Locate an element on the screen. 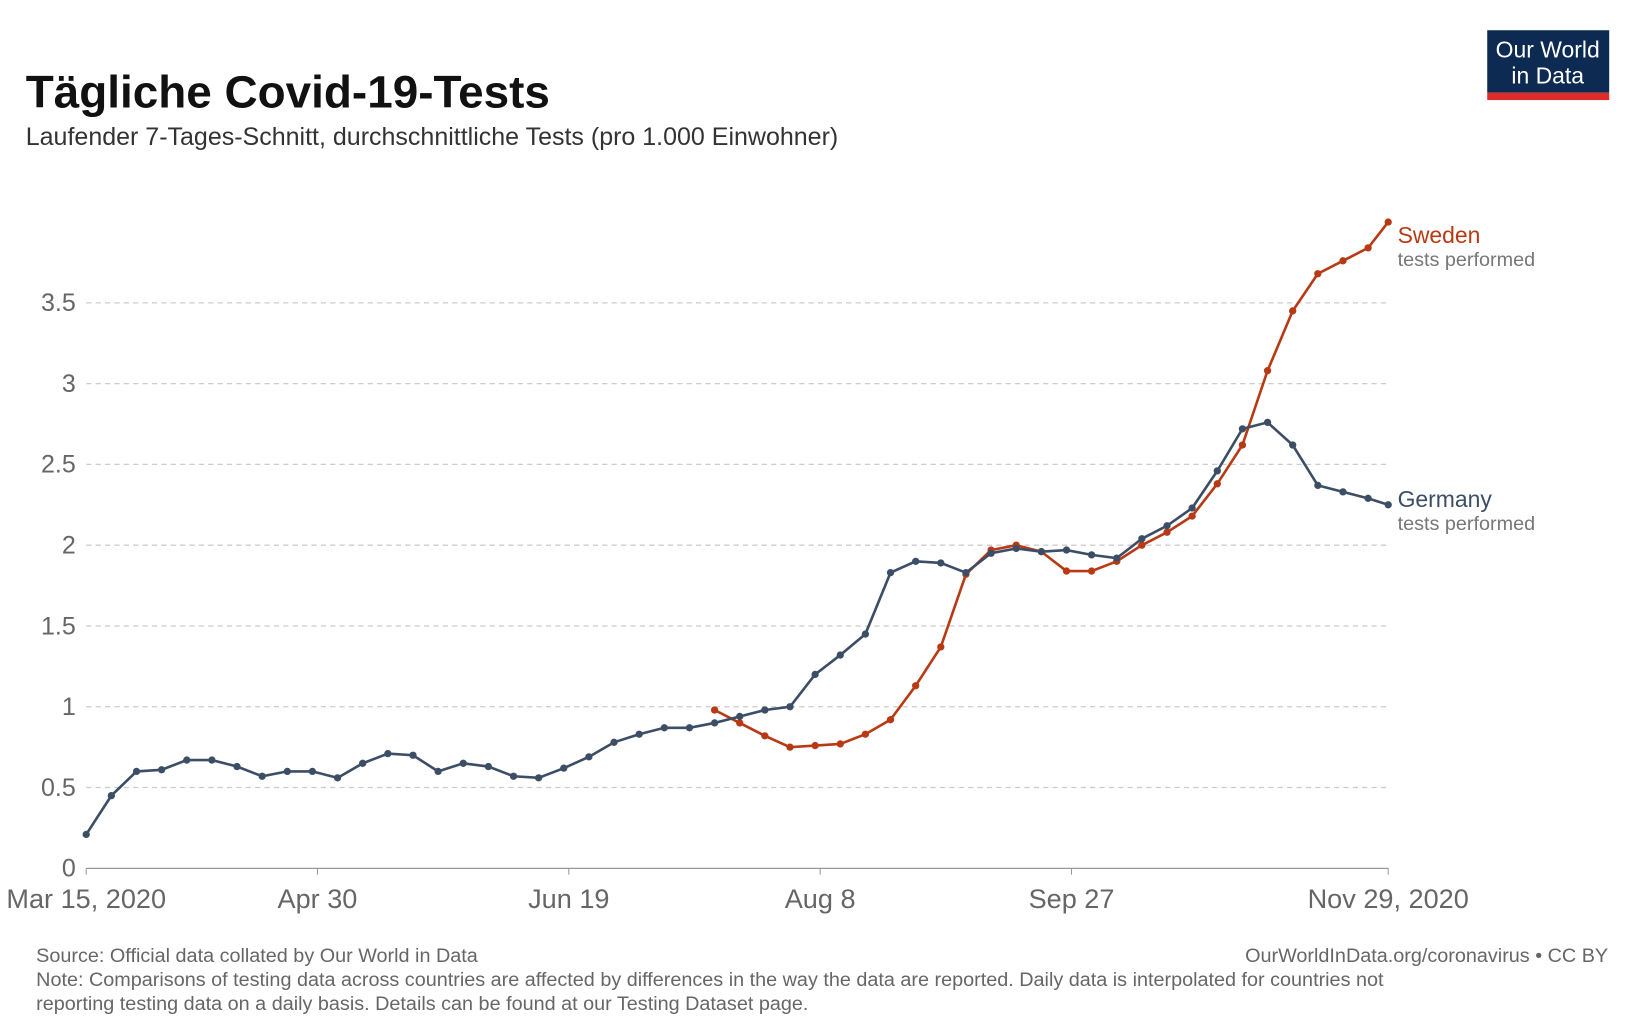 The width and height of the screenshot is (1636, 1032). x-tick-label: Aug 8 is located at coordinates (820, 898).